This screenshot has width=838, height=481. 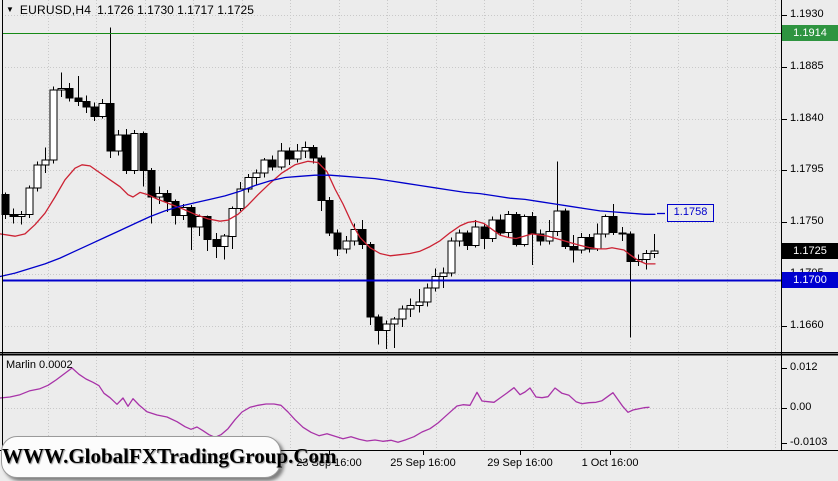 I want to click on time-axis-label: 23 Sep 16:00, so click(x=329, y=463).